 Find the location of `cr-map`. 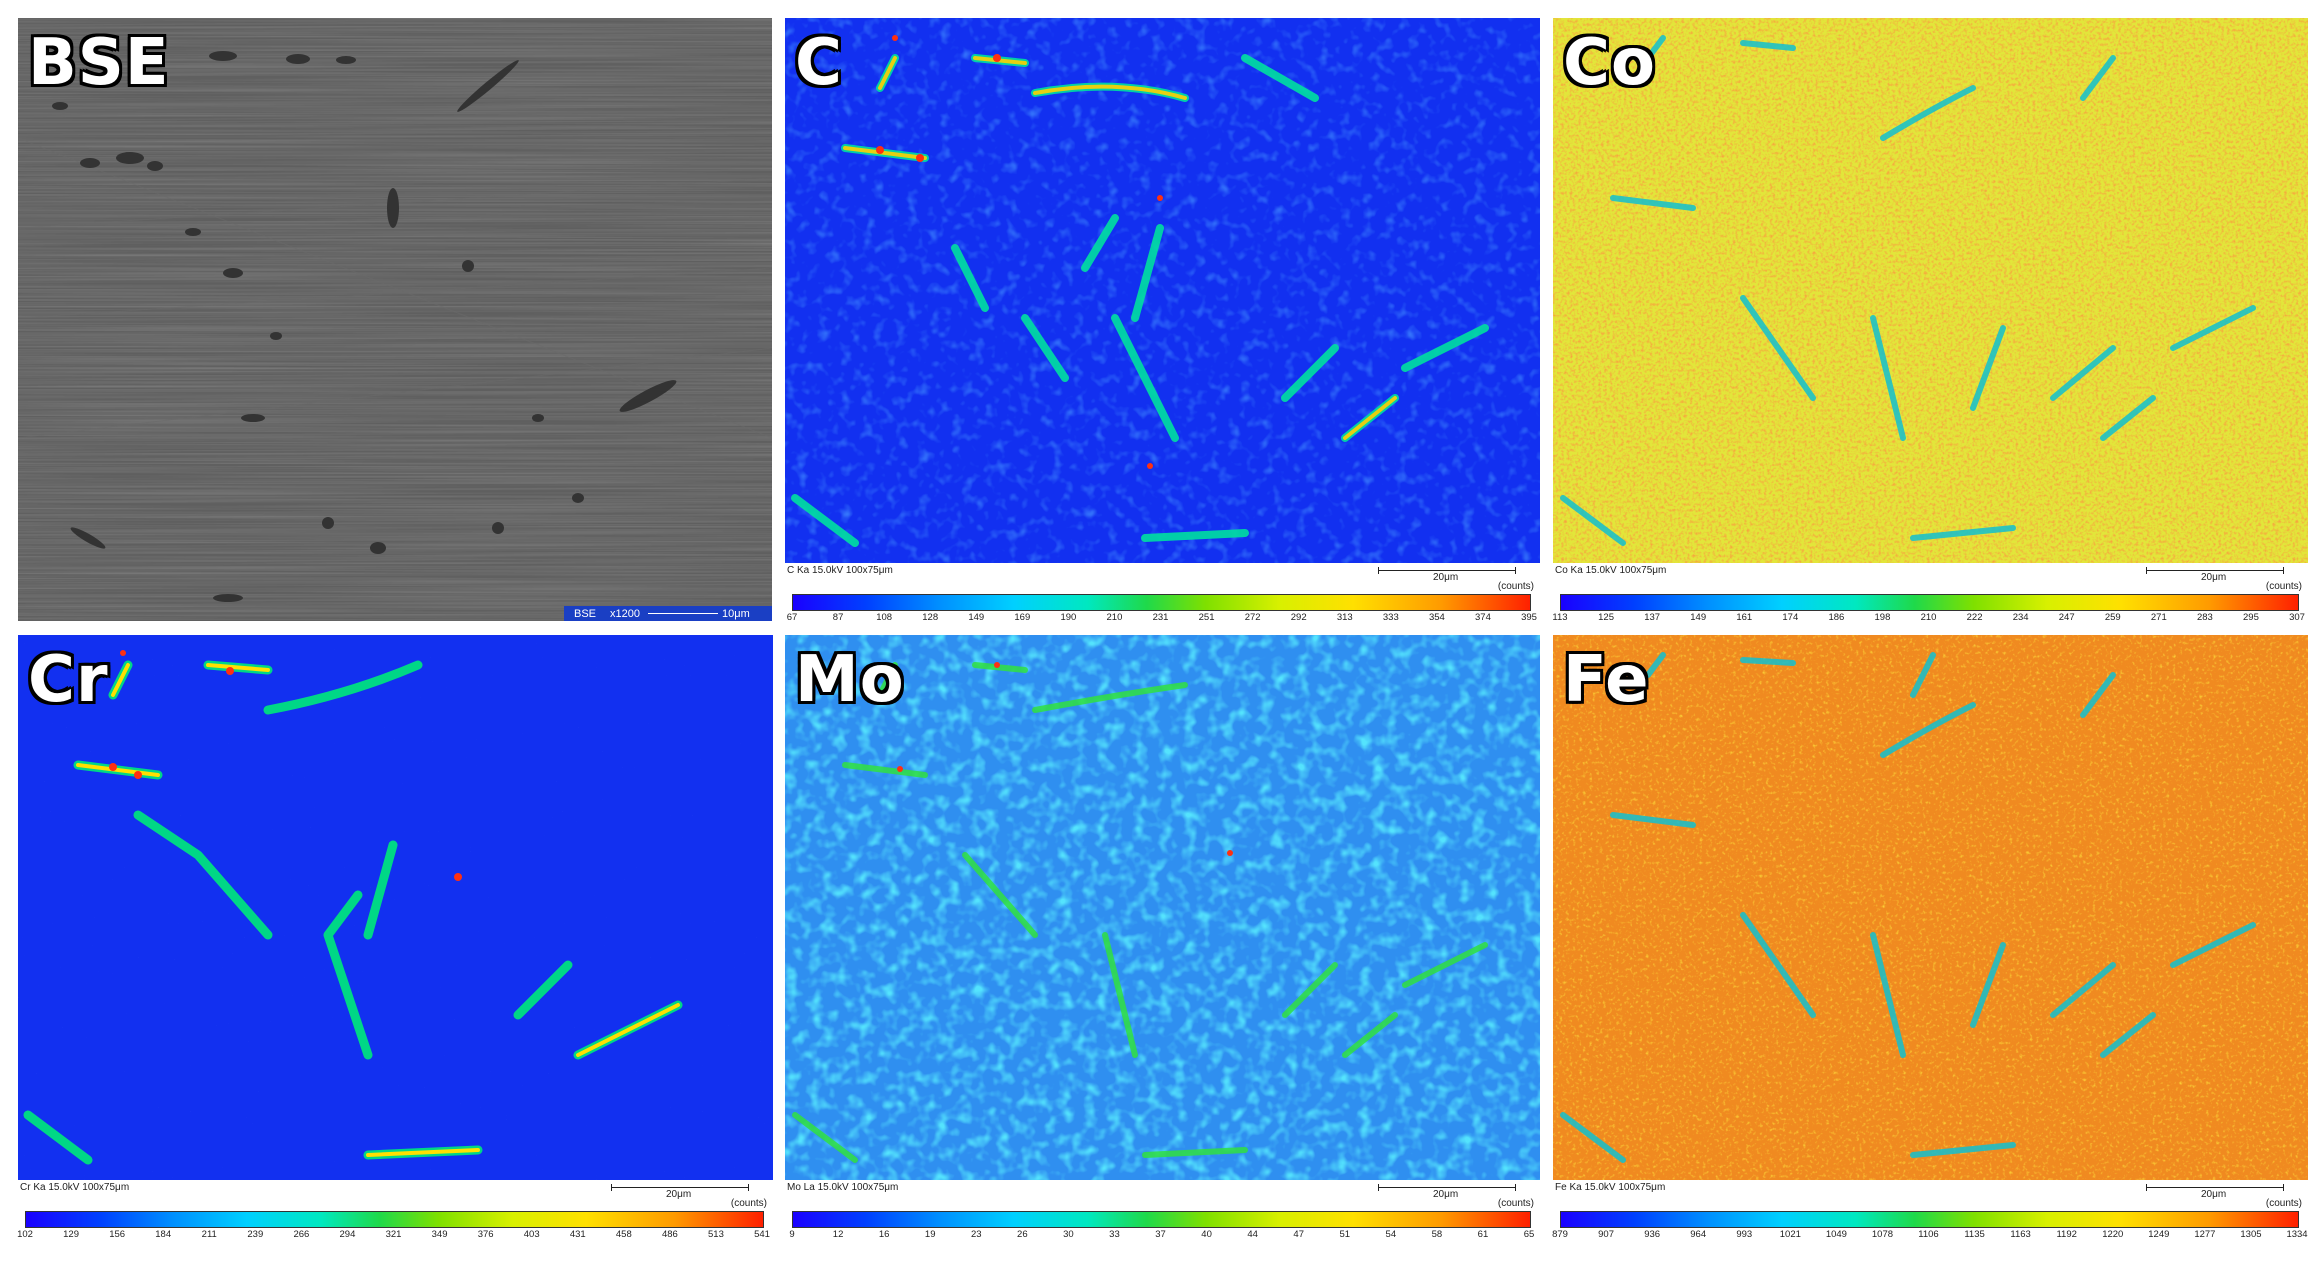

cr-map is located at coordinates (395, 907).